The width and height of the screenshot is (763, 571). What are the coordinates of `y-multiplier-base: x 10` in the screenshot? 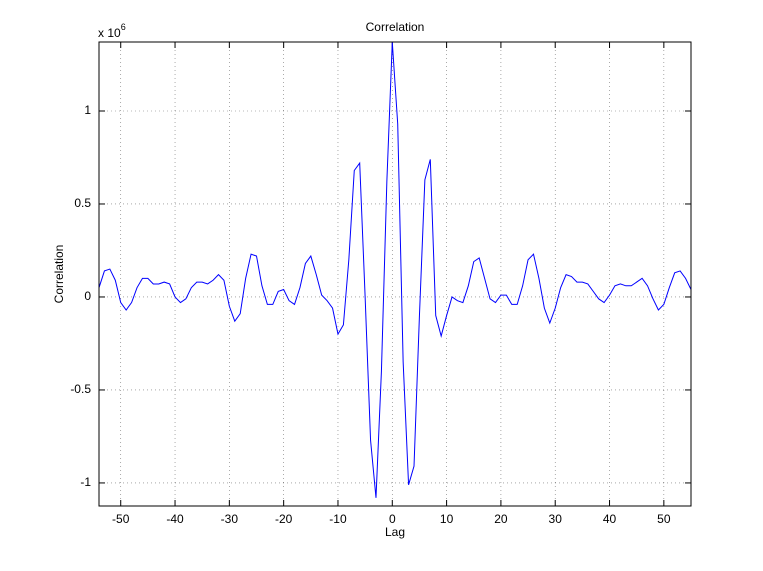 It's located at (109, 33).